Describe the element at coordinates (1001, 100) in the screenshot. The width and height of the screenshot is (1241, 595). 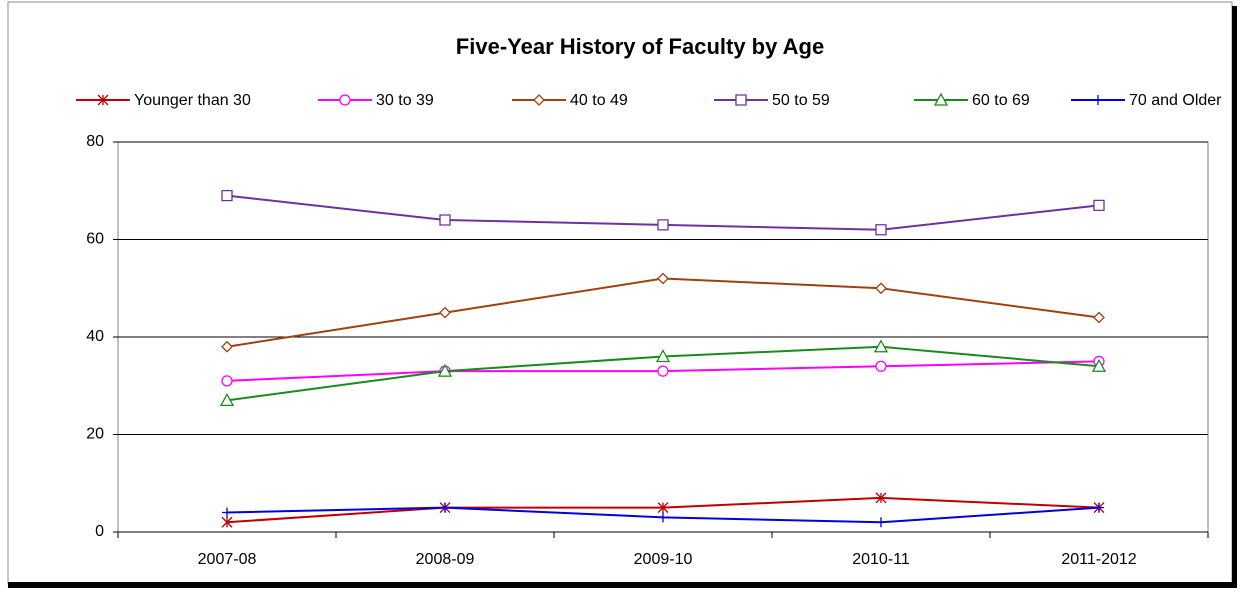
I see `legend-label: 60 to 69` at that location.